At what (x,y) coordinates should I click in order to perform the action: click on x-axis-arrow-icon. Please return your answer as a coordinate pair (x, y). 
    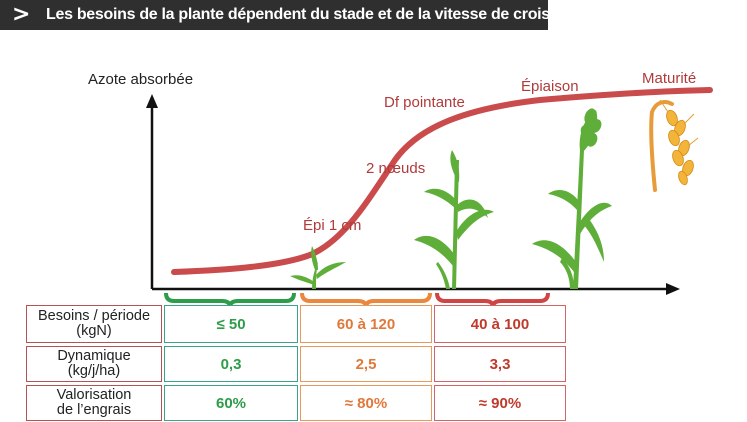
    Looking at the image, I should click on (673, 289).